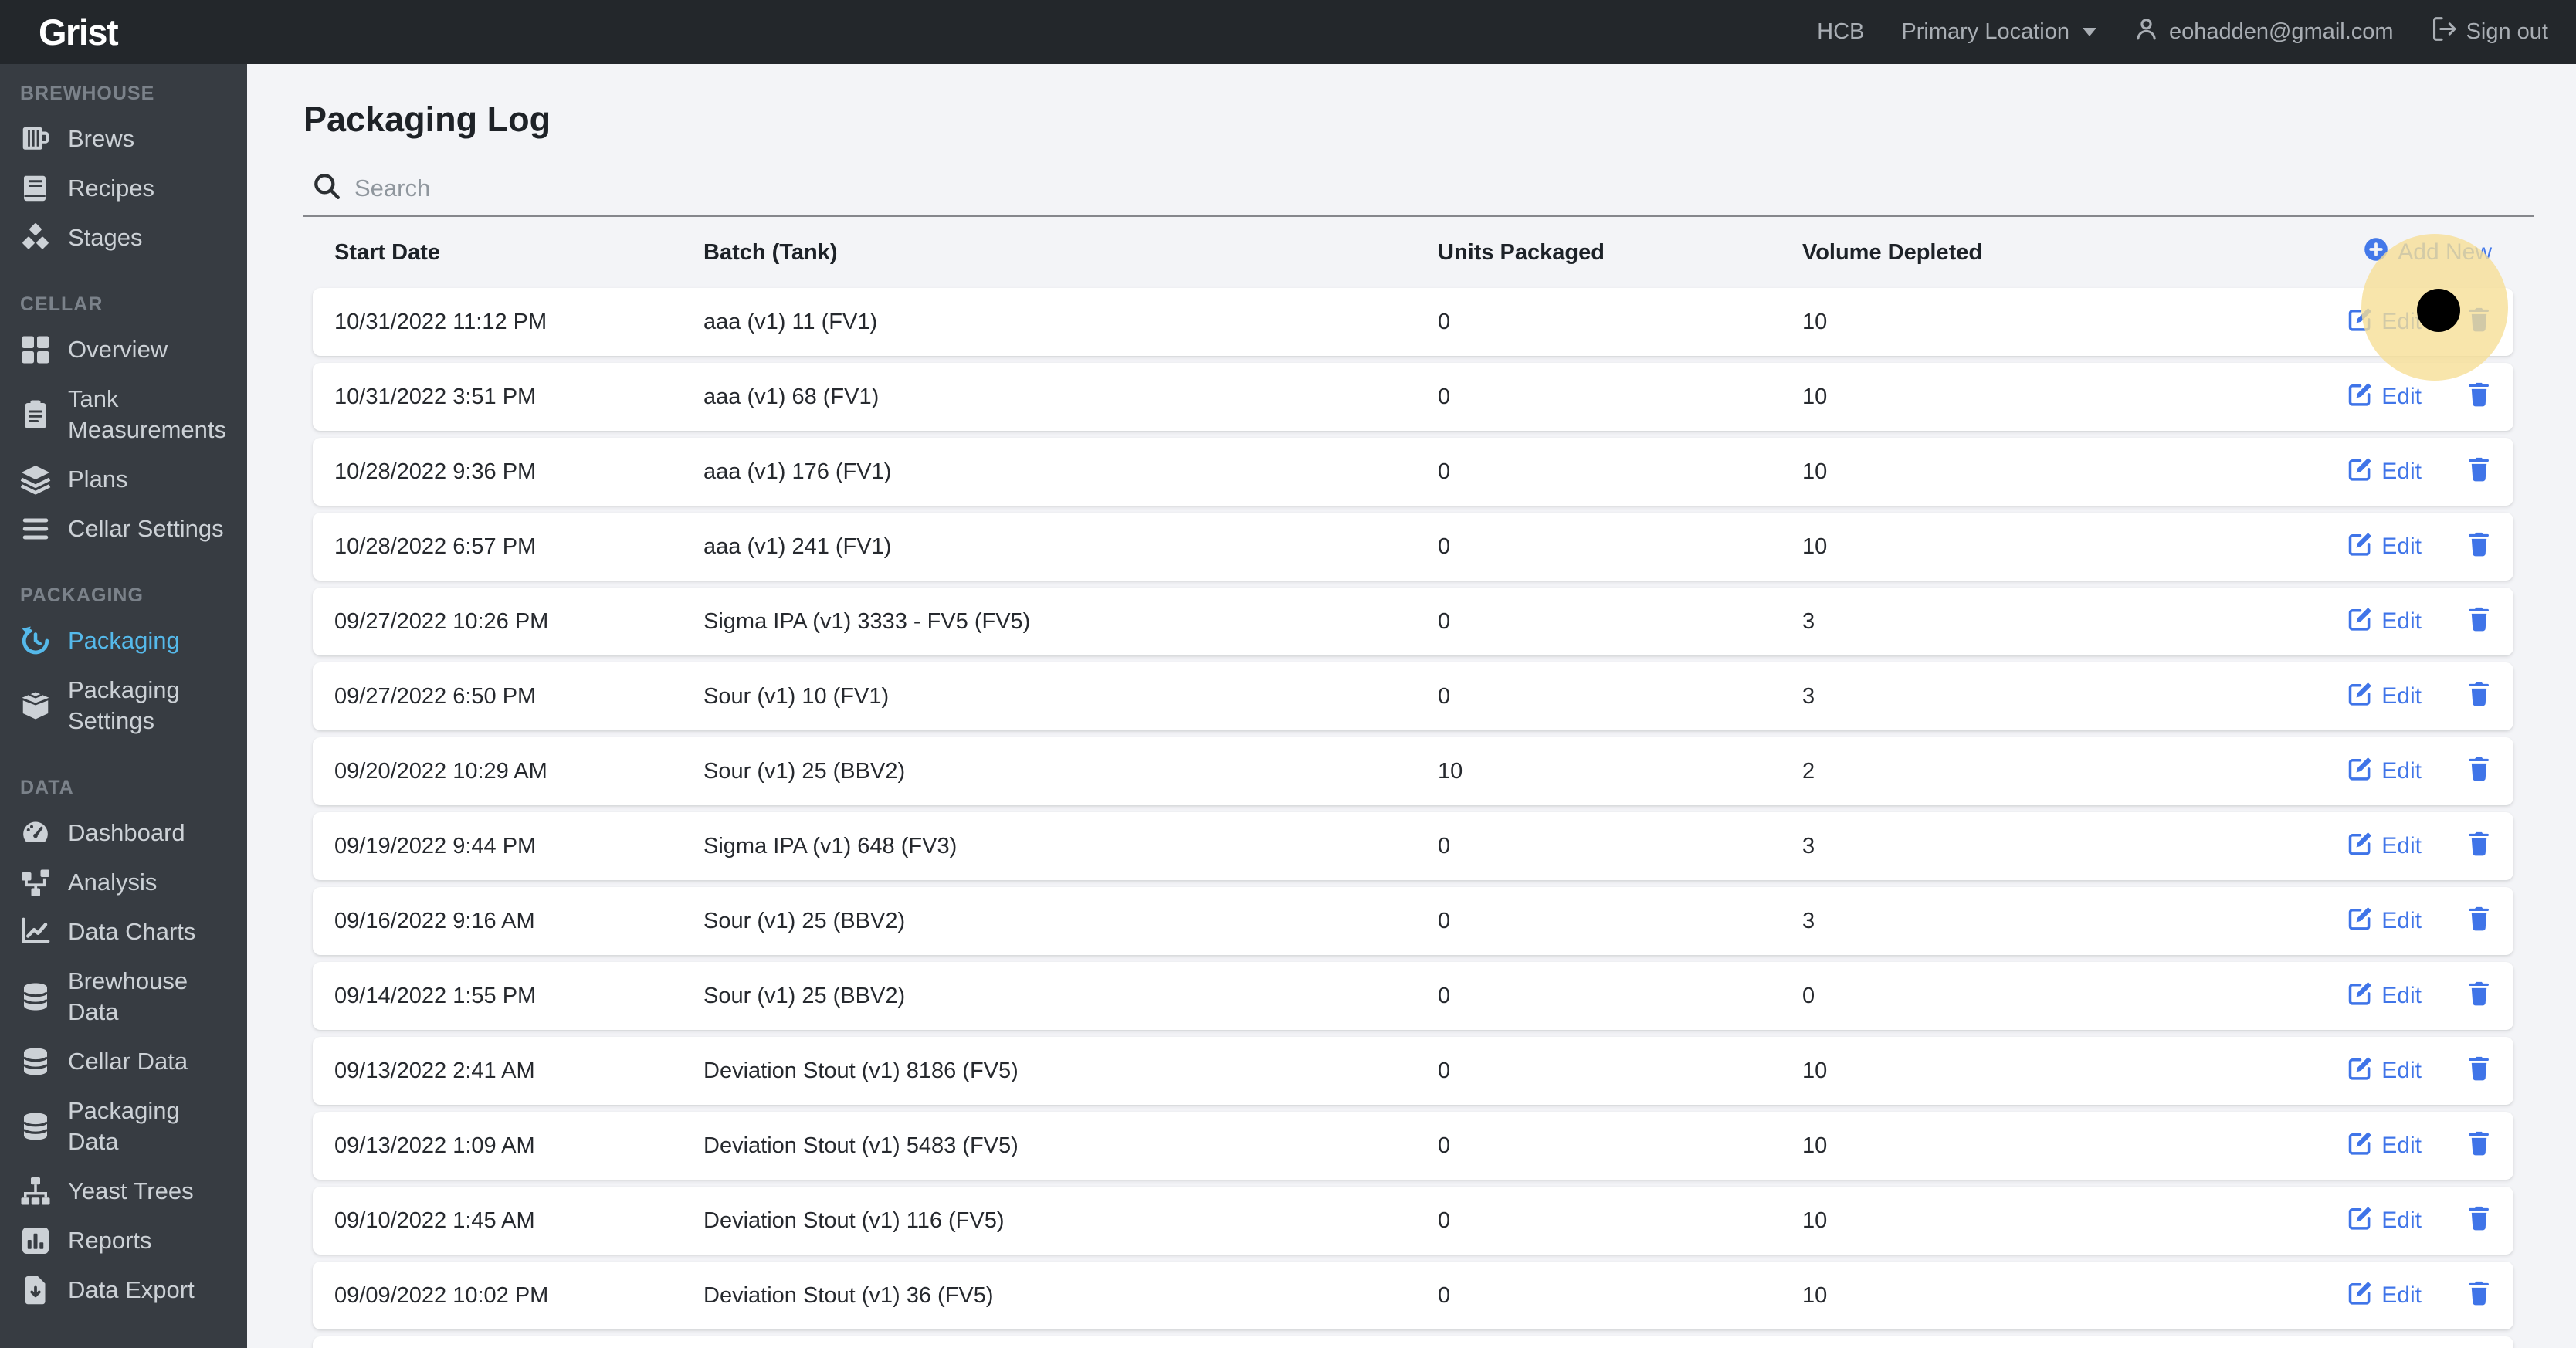 The width and height of the screenshot is (2576, 1348). I want to click on grid-icon, so click(35, 349).